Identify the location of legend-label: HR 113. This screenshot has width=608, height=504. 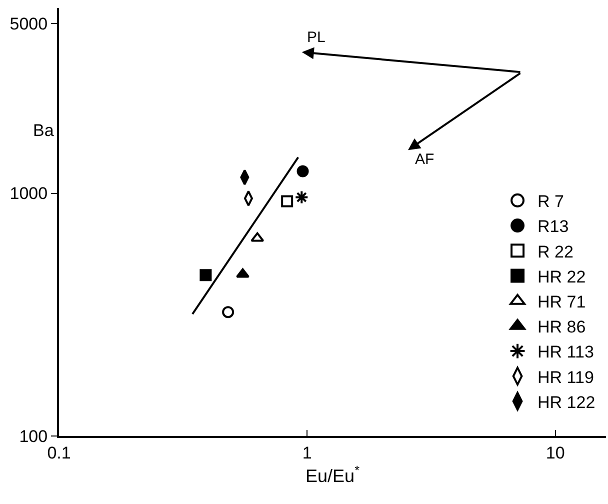
(566, 352).